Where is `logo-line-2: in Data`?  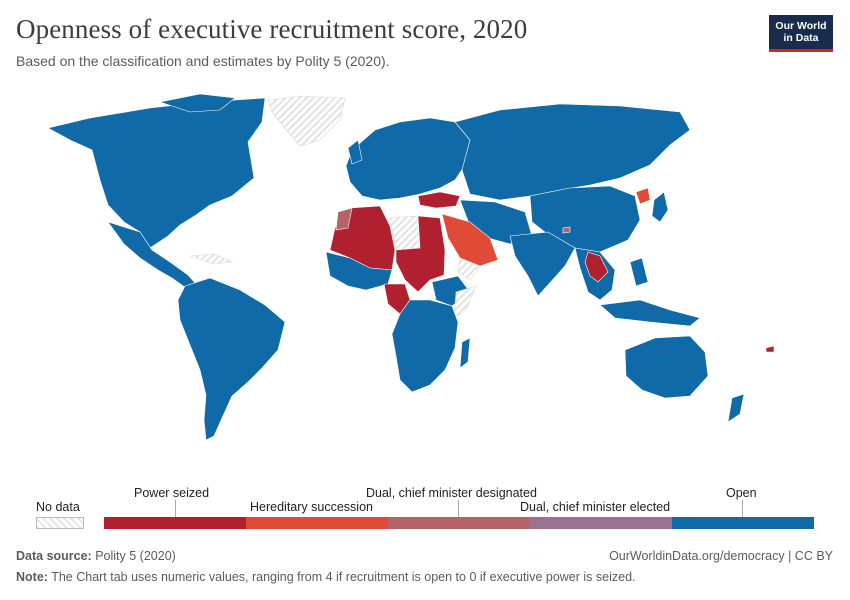 logo-line-2: in Data is located at coordinates (801, 38).